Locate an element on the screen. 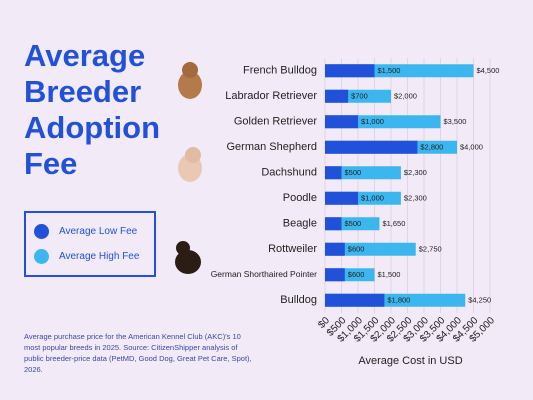  value-label: $2,000 is located at coordinates (405, 96).